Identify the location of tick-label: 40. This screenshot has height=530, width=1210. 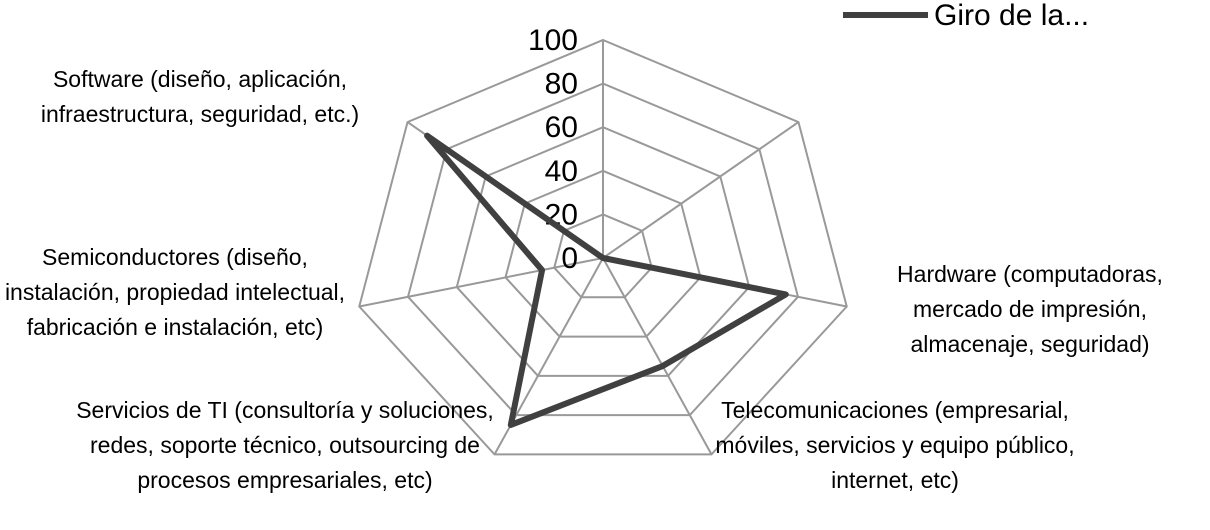
(561, 171).